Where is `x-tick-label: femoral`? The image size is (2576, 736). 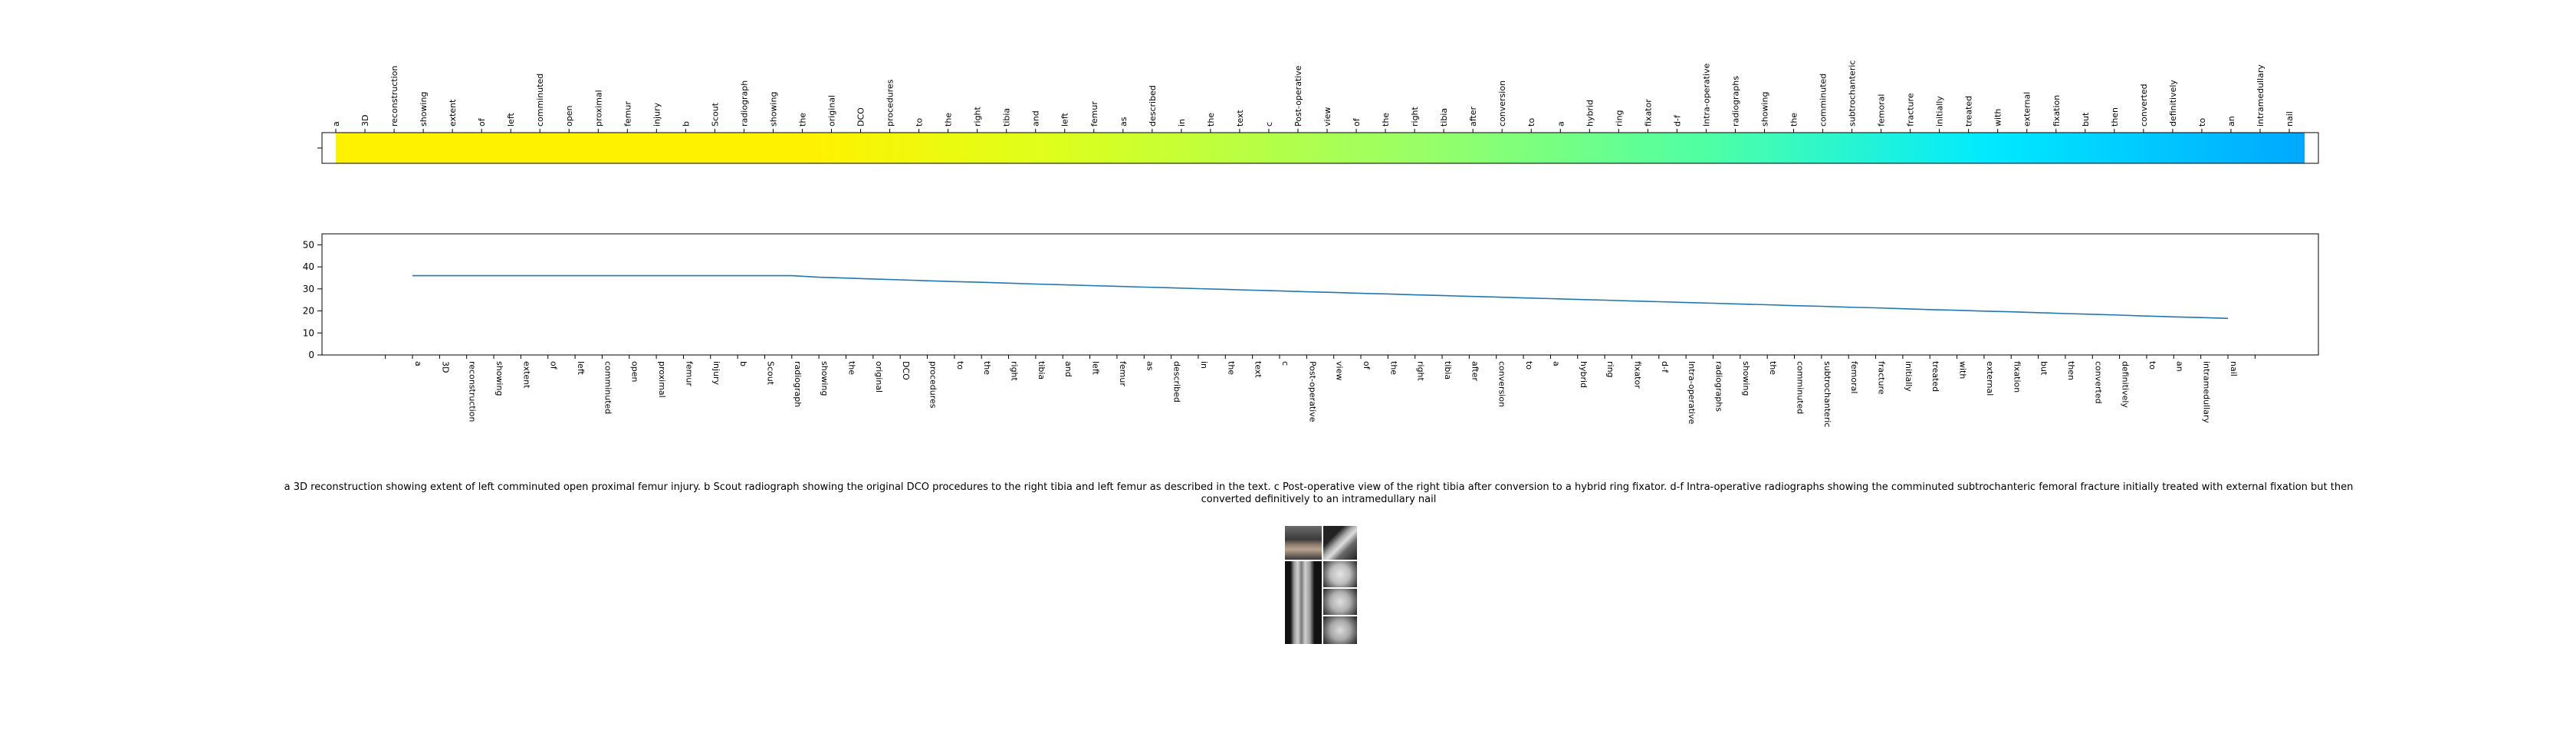 x-tick-label: femoral is located at coordinates (1854, 377).